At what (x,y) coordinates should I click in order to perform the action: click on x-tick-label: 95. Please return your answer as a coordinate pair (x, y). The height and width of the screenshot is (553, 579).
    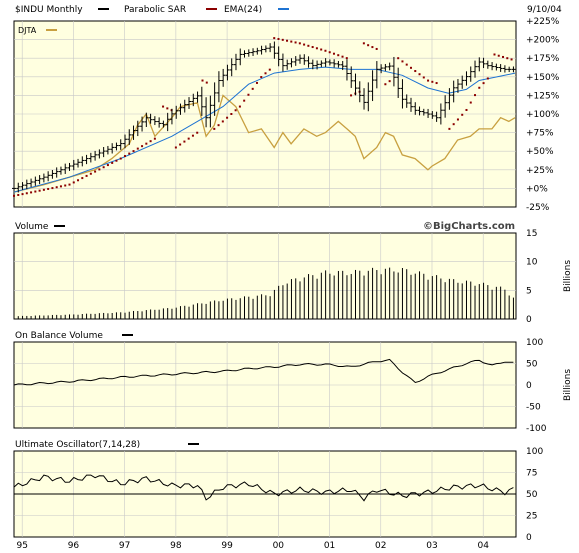
    Looking at the image, I should click on (21, 546).